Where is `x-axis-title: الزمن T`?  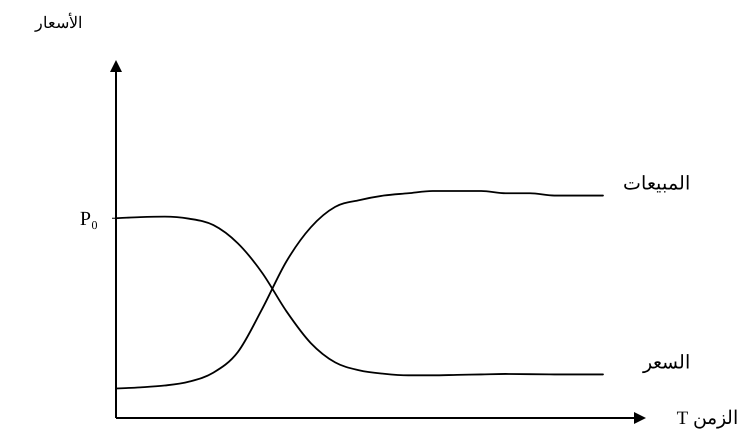
x-axis-title: الزمن T is located at coordinates (707, 418).